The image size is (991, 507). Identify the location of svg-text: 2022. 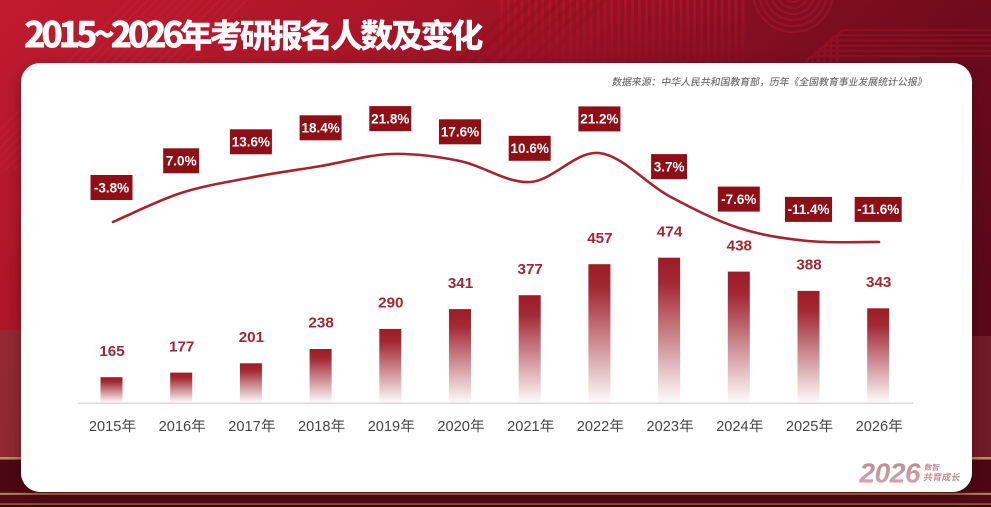
(593, 427).